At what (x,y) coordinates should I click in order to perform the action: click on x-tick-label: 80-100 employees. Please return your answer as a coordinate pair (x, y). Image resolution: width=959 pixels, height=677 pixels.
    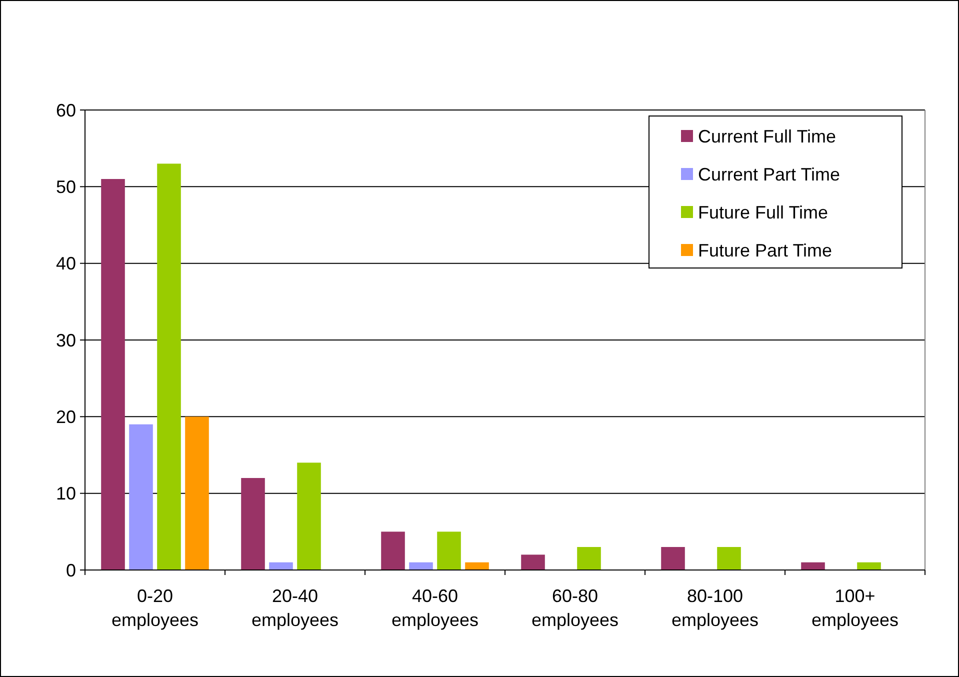
    Looking at the image, I should click on (715, 608).